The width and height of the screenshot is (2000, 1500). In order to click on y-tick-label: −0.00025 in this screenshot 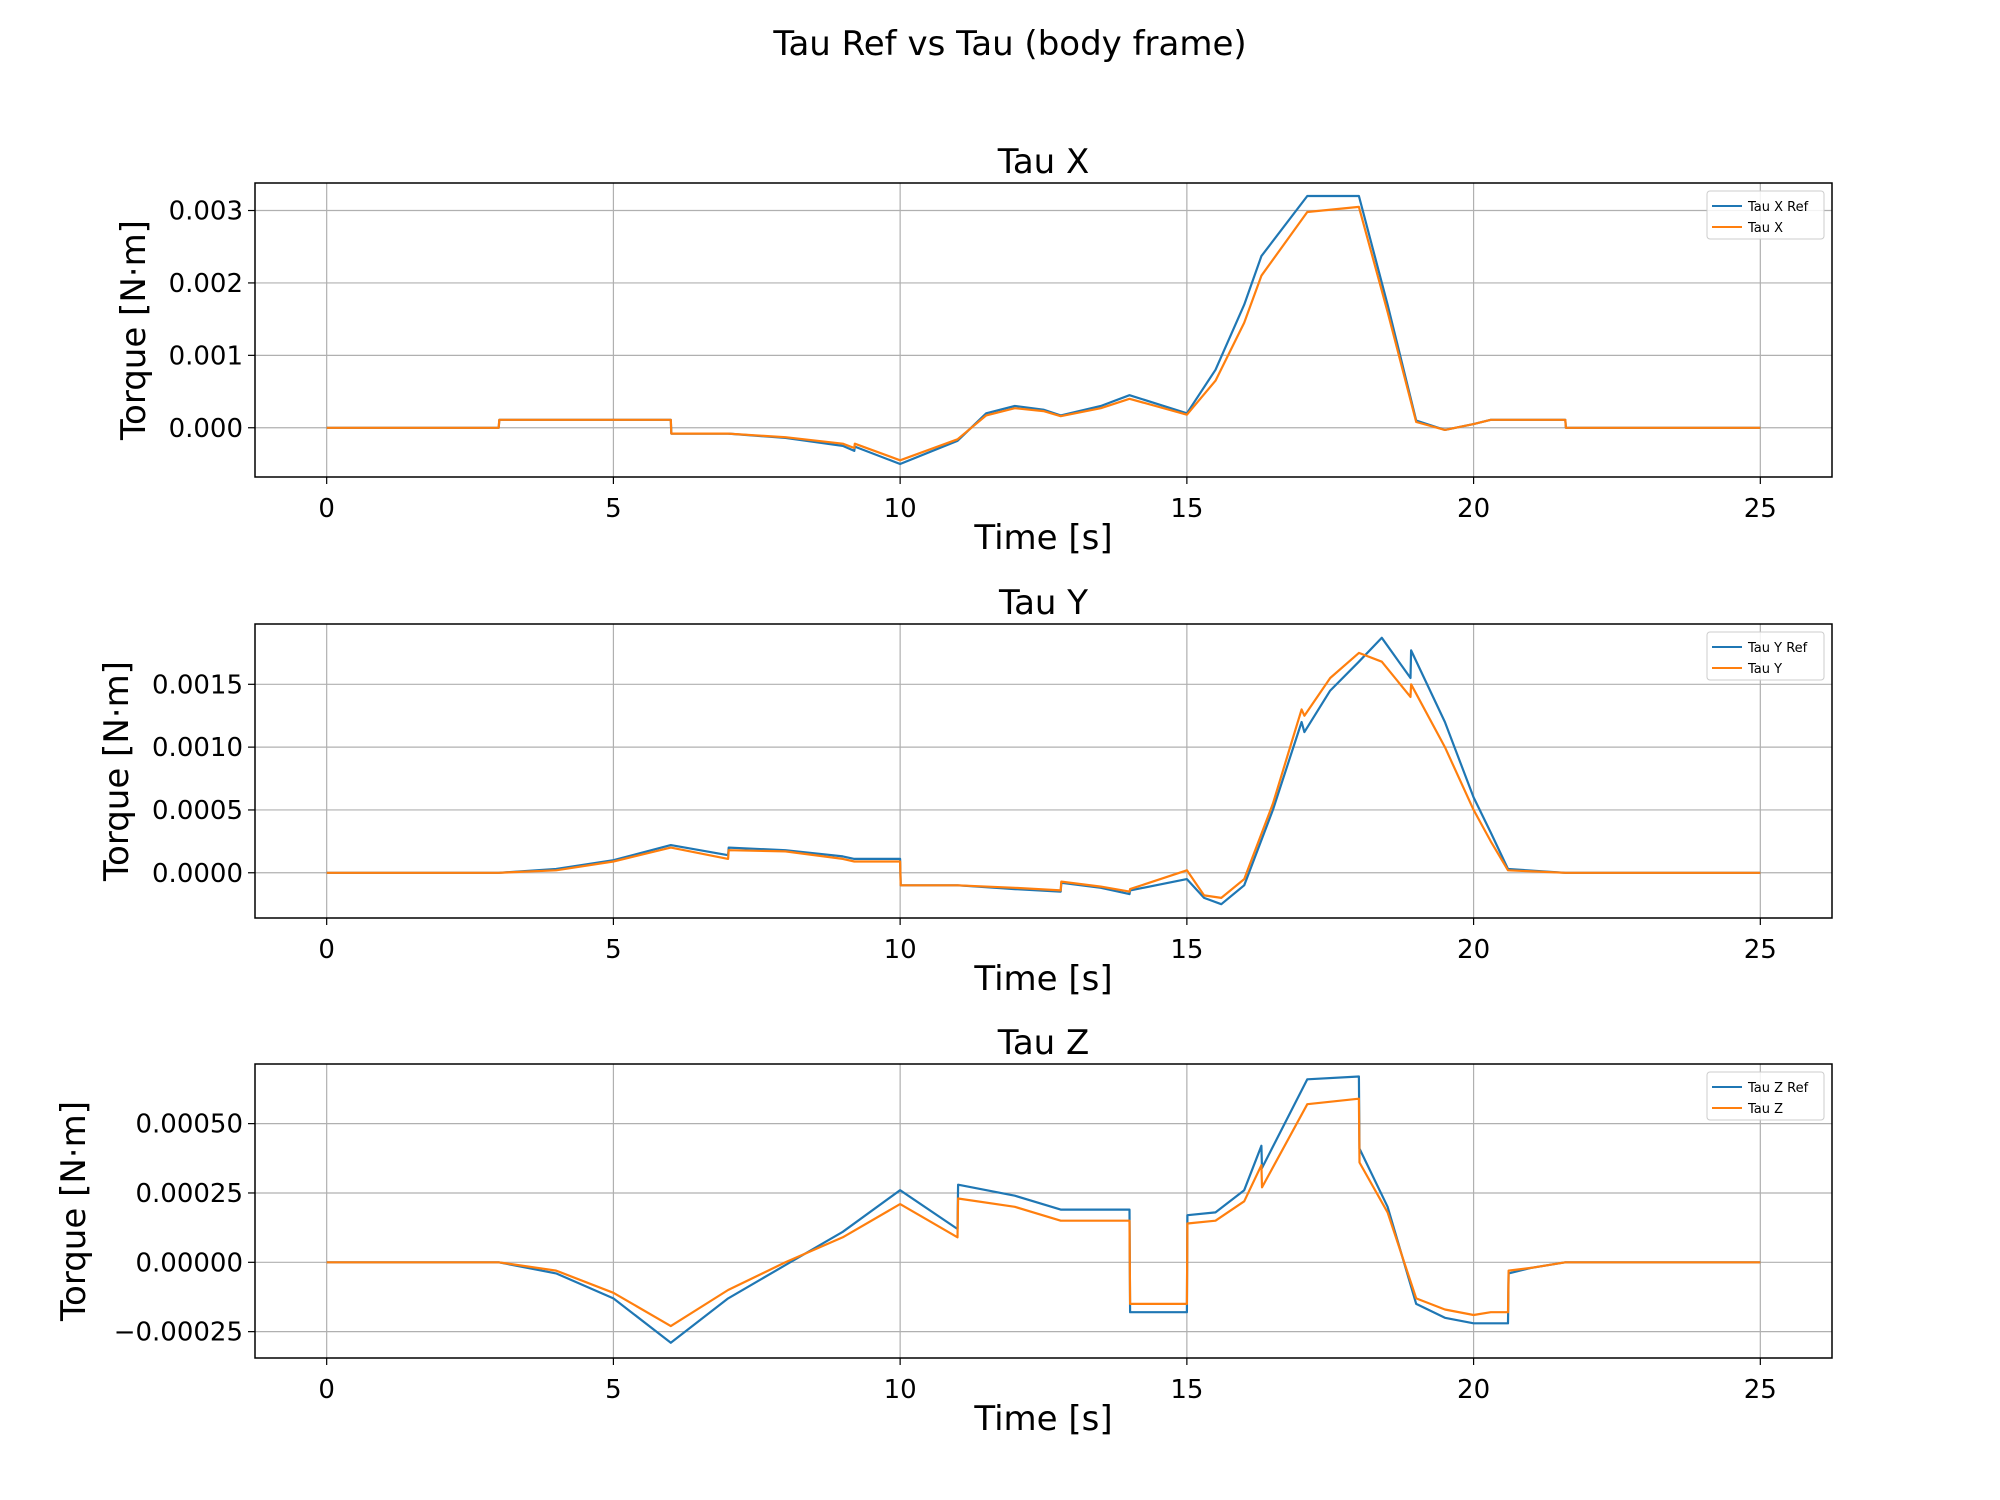, I will do `click(178, 1333)`.